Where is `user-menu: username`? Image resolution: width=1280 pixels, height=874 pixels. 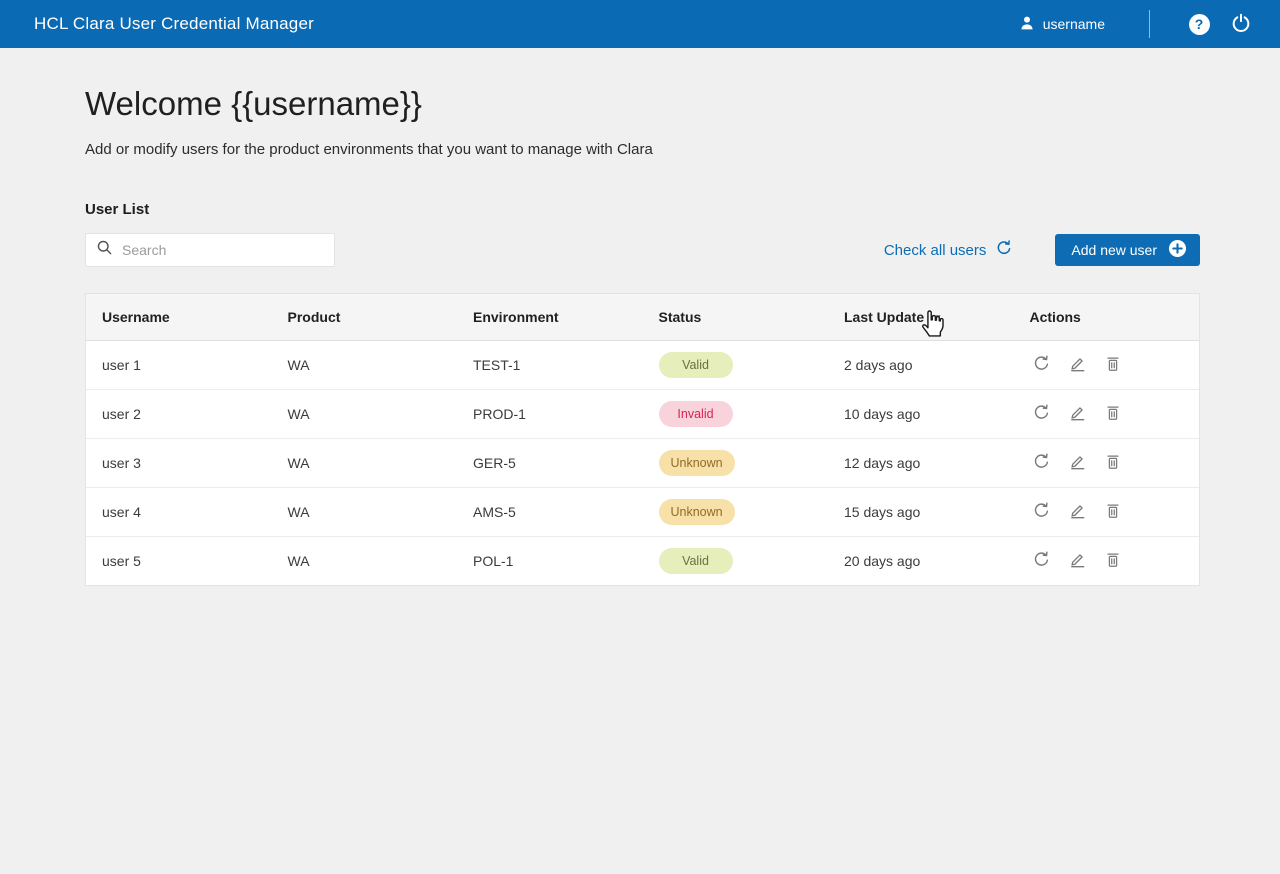
user-menu: username is located at coordinates (1061, 24).